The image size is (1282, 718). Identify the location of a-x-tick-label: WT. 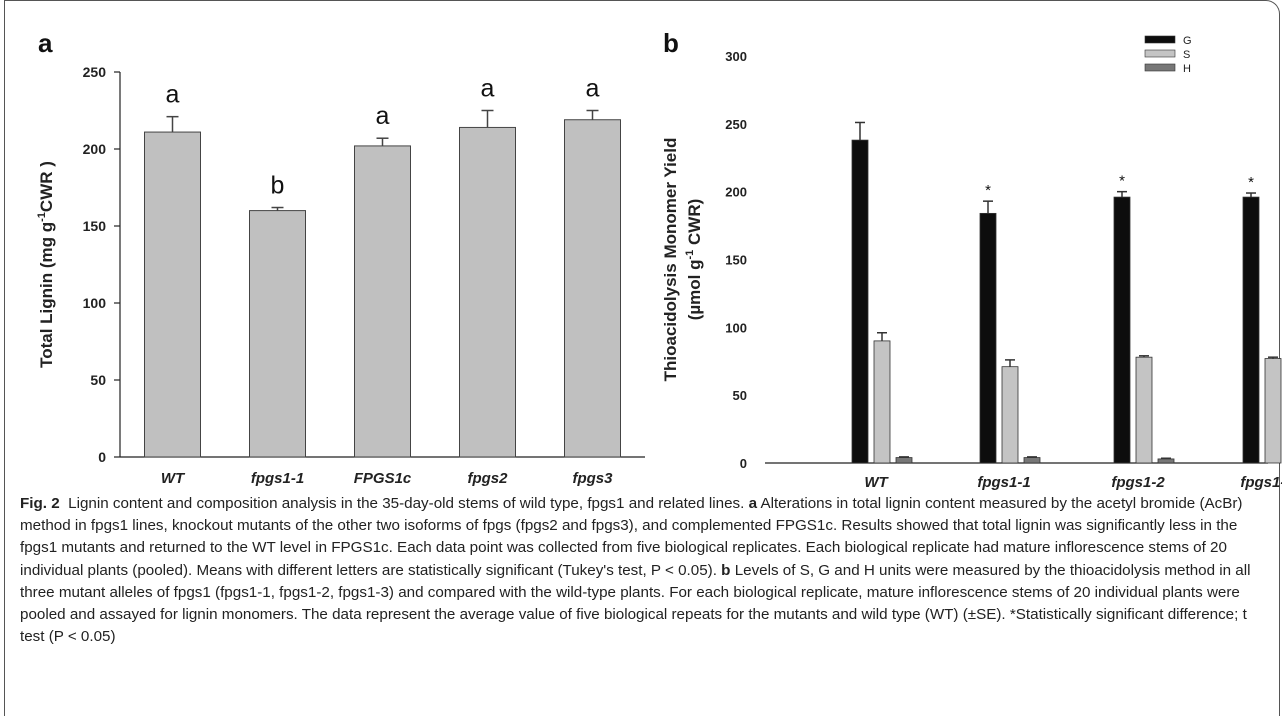
(173, 478).